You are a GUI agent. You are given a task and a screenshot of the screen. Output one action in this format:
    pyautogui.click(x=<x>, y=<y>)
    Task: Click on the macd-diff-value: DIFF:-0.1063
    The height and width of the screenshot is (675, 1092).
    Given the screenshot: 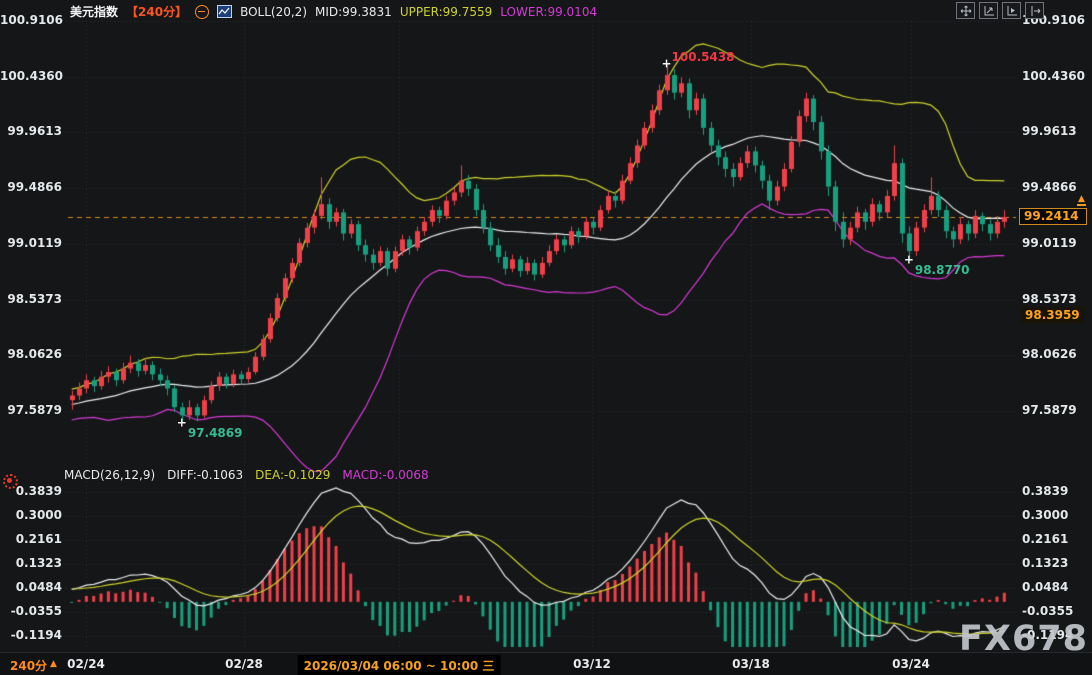 What is the action you would take?
    pyautogui.click(x=205, y=475)
    